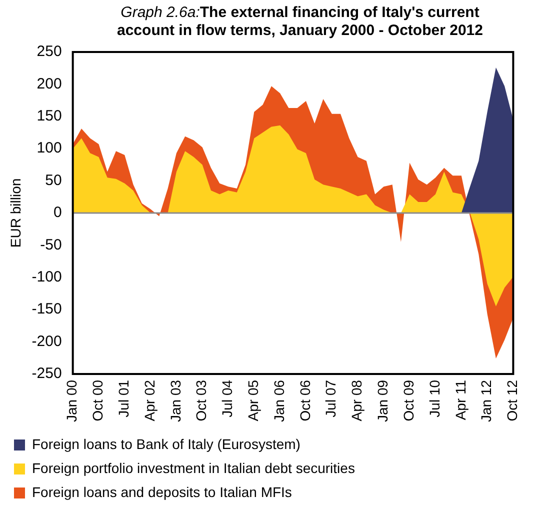 The height and width of the screenshot is (527, 536). I want to click on y-axis-title: EUR billion, so click(15, 213).